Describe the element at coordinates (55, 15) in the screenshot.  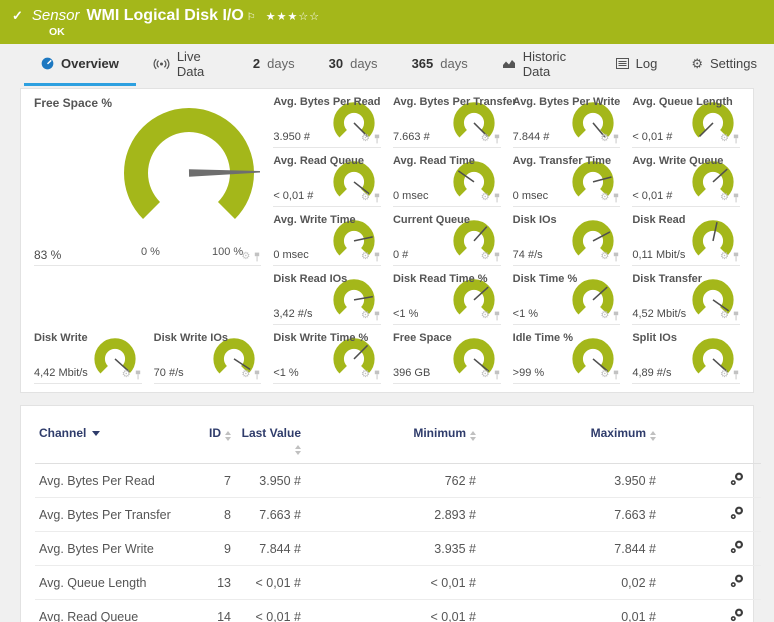
I see `sensor-type-label: Sensor` at that location.